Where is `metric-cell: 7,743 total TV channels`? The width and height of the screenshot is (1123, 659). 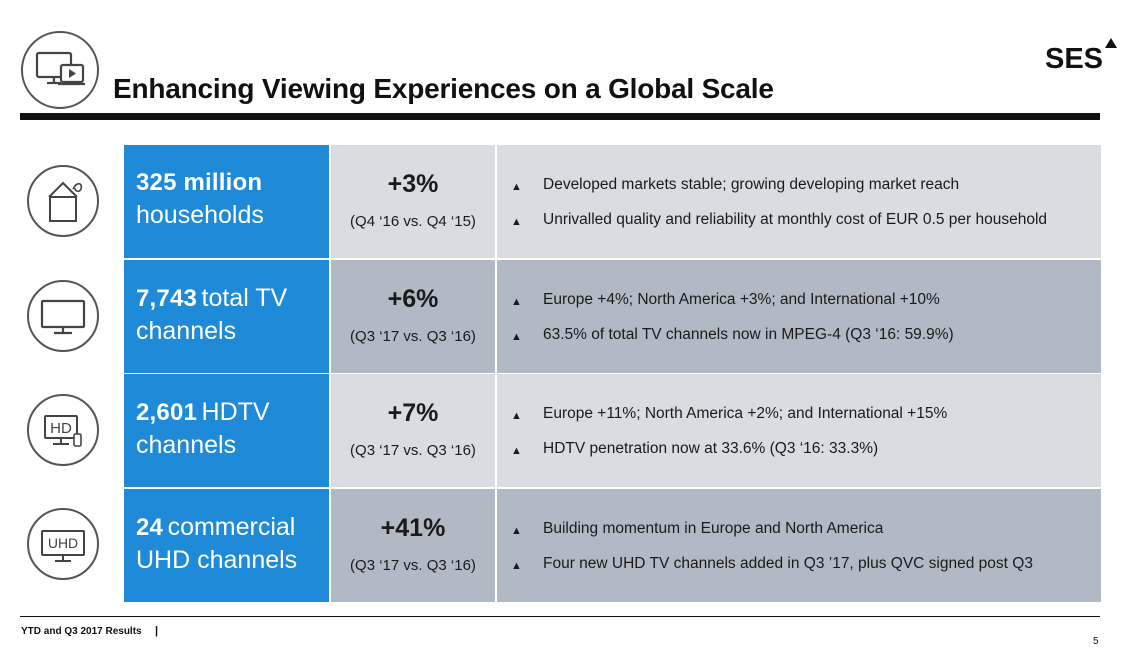
metric-cell: 7,743 total TV channels is located at coordinates (226, 316).